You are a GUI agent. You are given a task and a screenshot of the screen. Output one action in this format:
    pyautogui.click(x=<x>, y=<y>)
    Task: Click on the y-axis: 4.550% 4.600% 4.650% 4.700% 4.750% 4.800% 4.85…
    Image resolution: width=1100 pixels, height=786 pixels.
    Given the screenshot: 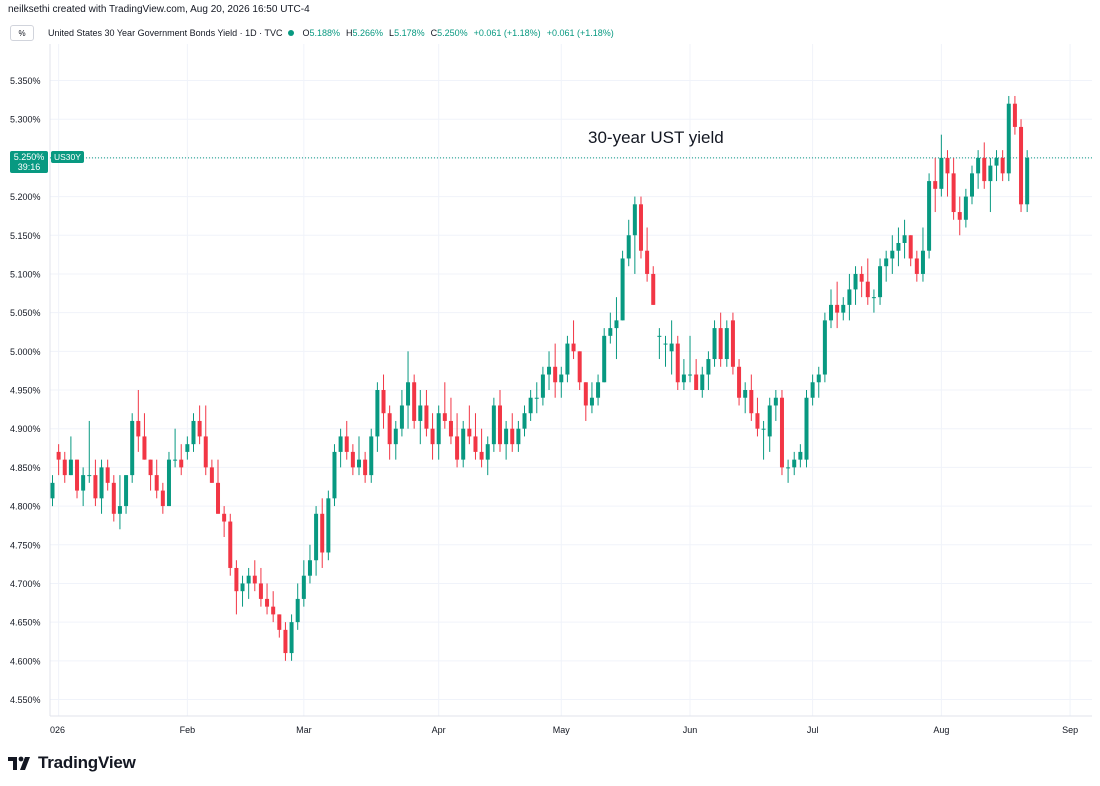 What is the action you would take?
    pyautogui.click(x=25, y=390)
    